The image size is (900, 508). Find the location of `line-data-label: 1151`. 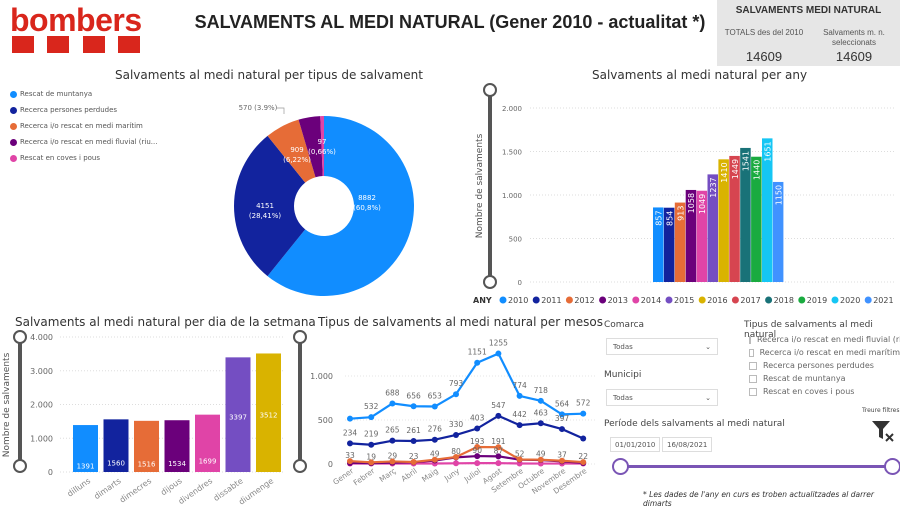

line-data-label: 1151 is located at coordinates (477, 352).